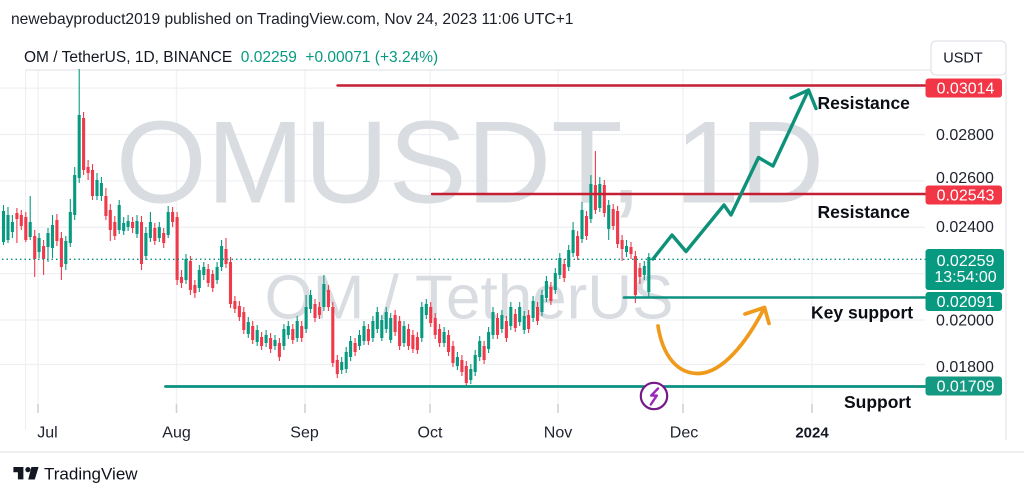 The image size is (1024, 501). I want to click on svg-text: Oct, so click(430, 433).